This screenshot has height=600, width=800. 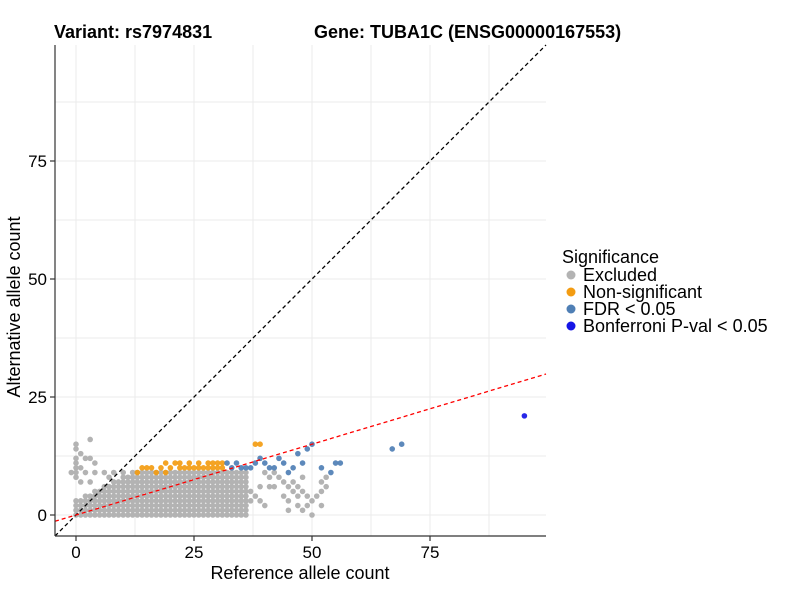 I want to click on data-points, so click(x=298, y=465).